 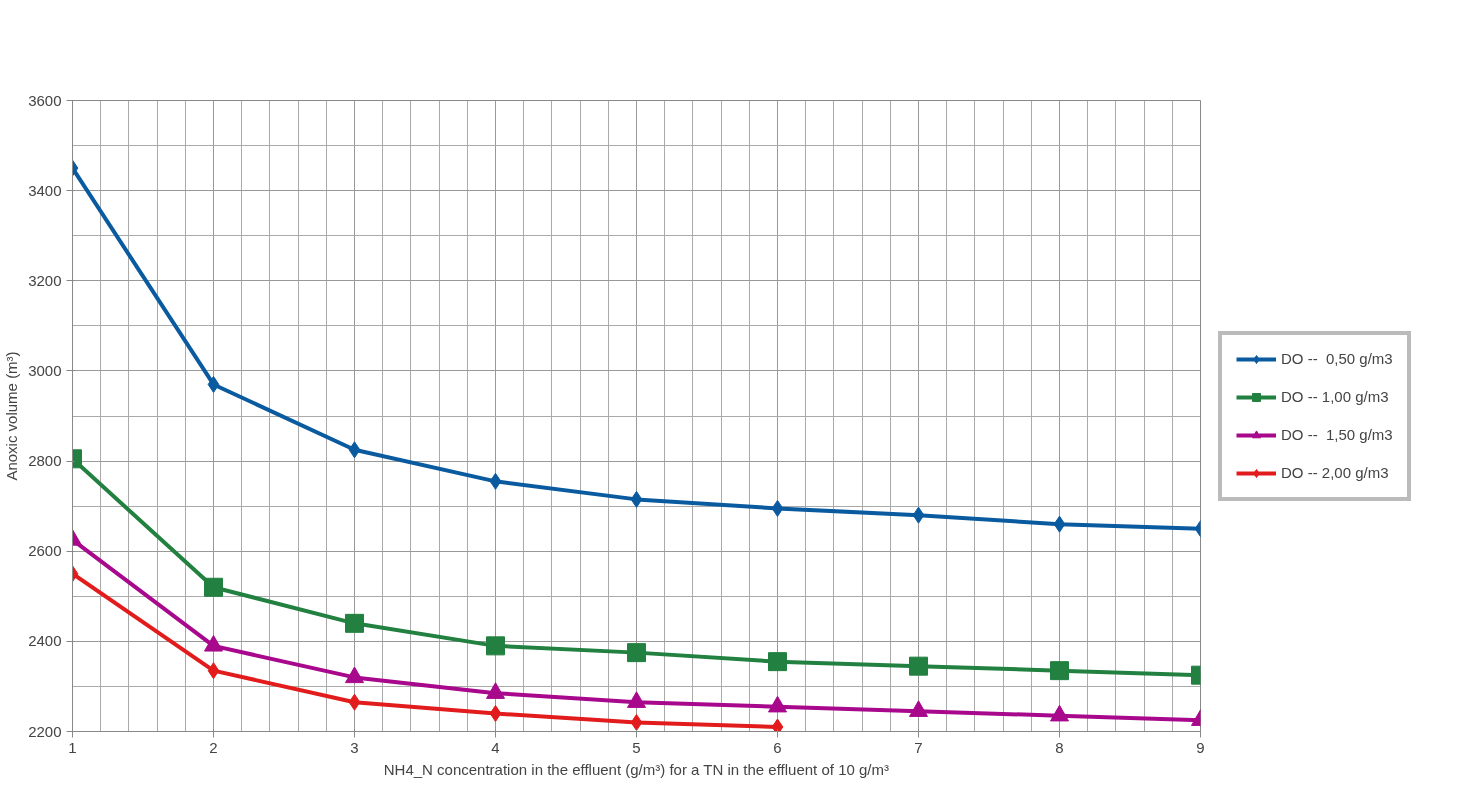 I want to click on legend-label: DO -- 2,00 g/m3, so click(x=1335, y=472).